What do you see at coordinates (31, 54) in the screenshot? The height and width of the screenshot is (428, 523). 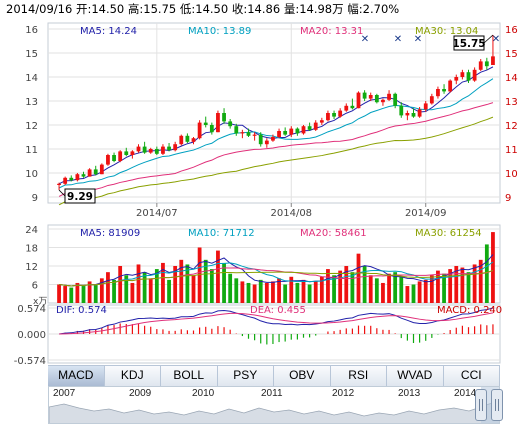 I see `price-tick-left: 15` at bounding box center [31, 54].